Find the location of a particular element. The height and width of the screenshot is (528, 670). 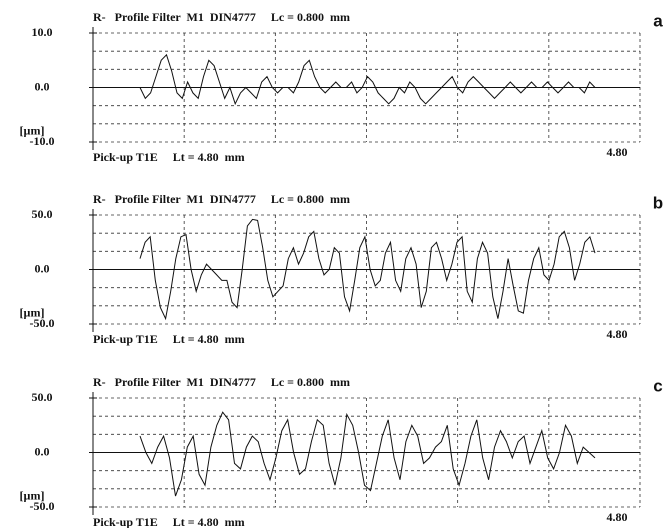

panel-letter: b is located at coordinates (658, 202).